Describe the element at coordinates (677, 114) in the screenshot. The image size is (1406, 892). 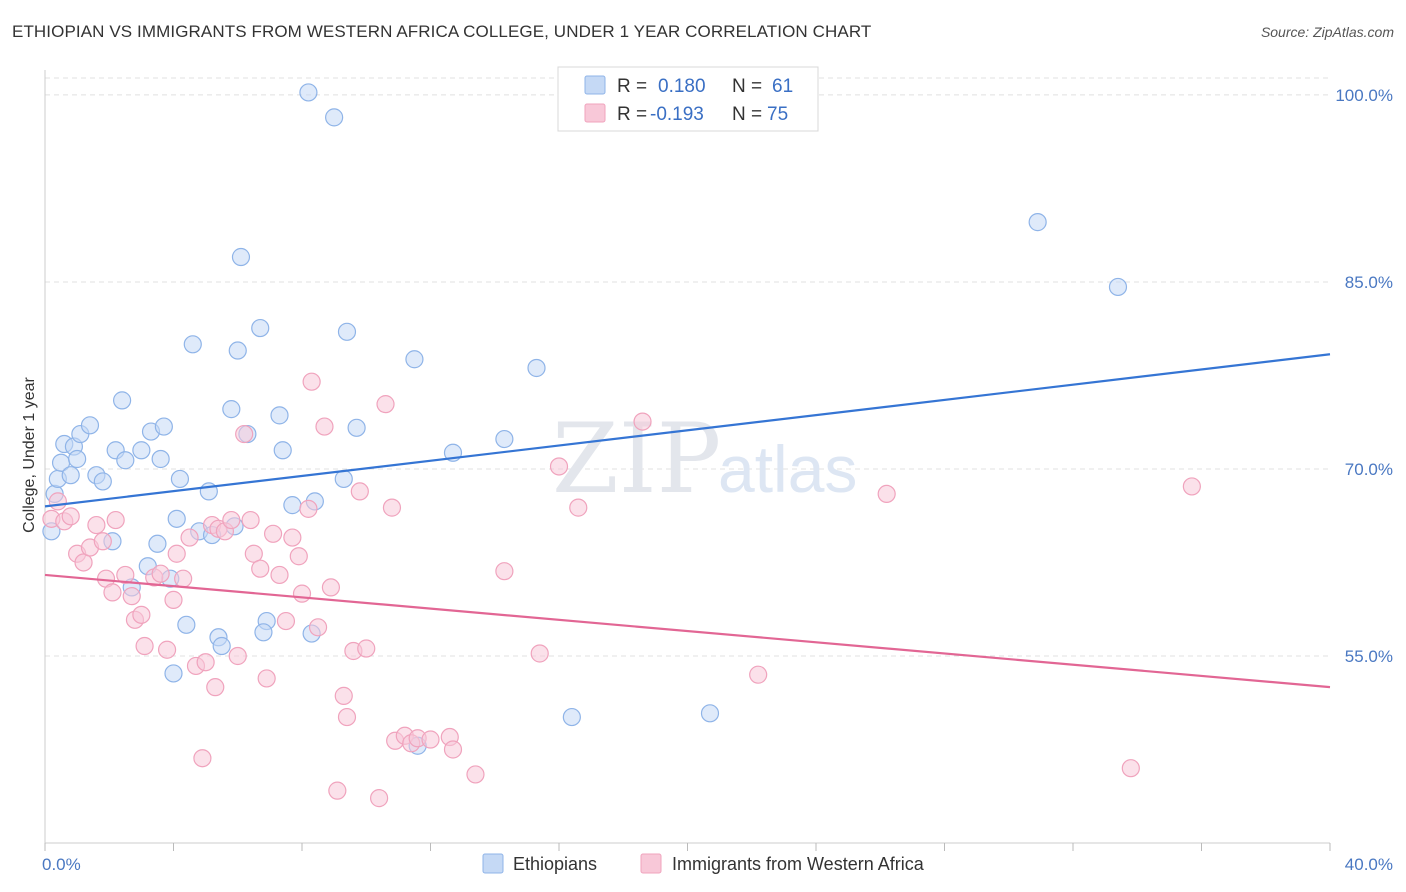
I see `legend-r-value-2: -0.193` at that location.